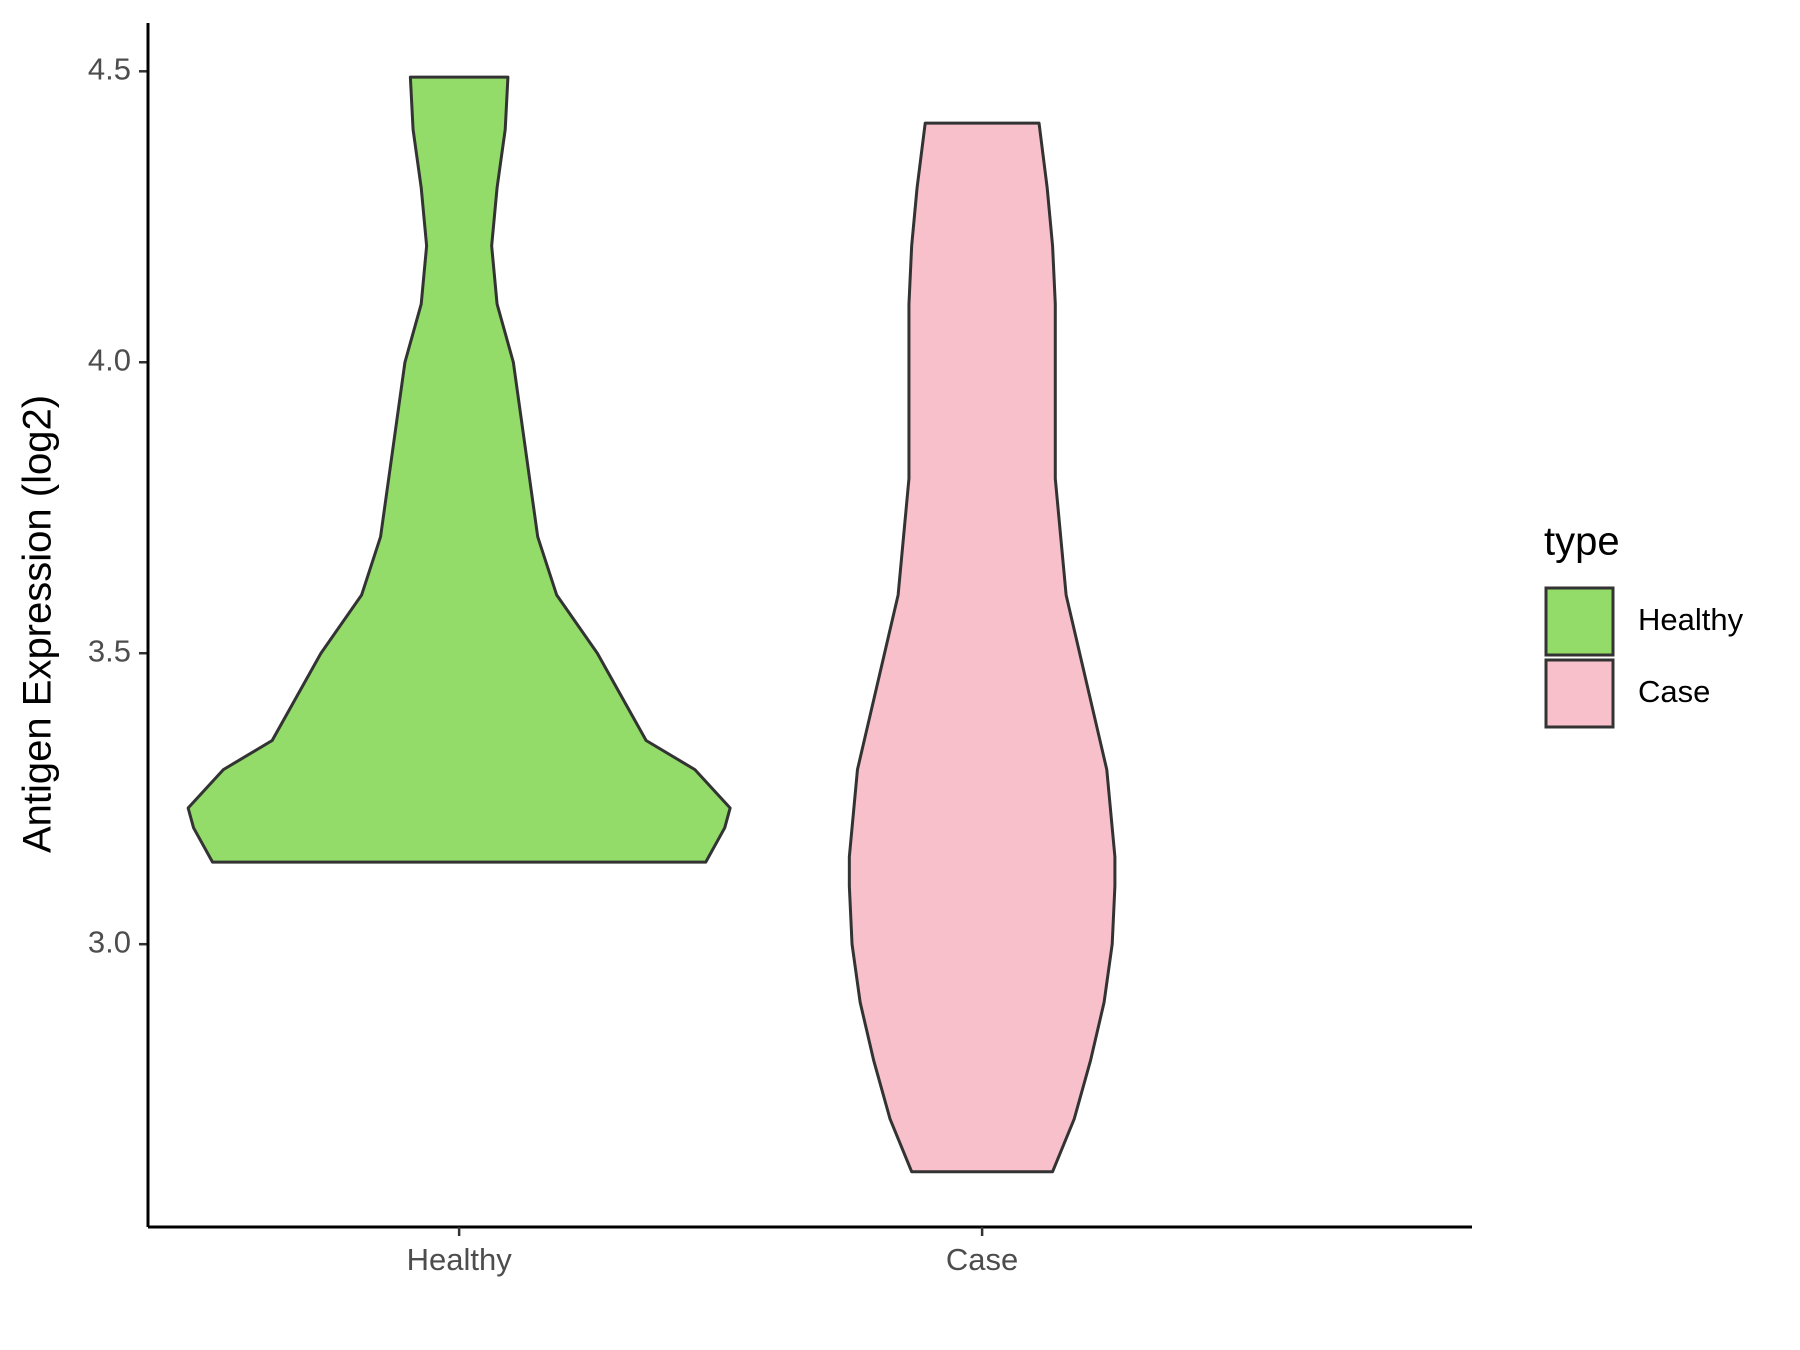 The image size is (1800, 1350). Describe the element at coordinates (109, 650) in the screenshot. I see `y-tick-label: 3.5` at that location.